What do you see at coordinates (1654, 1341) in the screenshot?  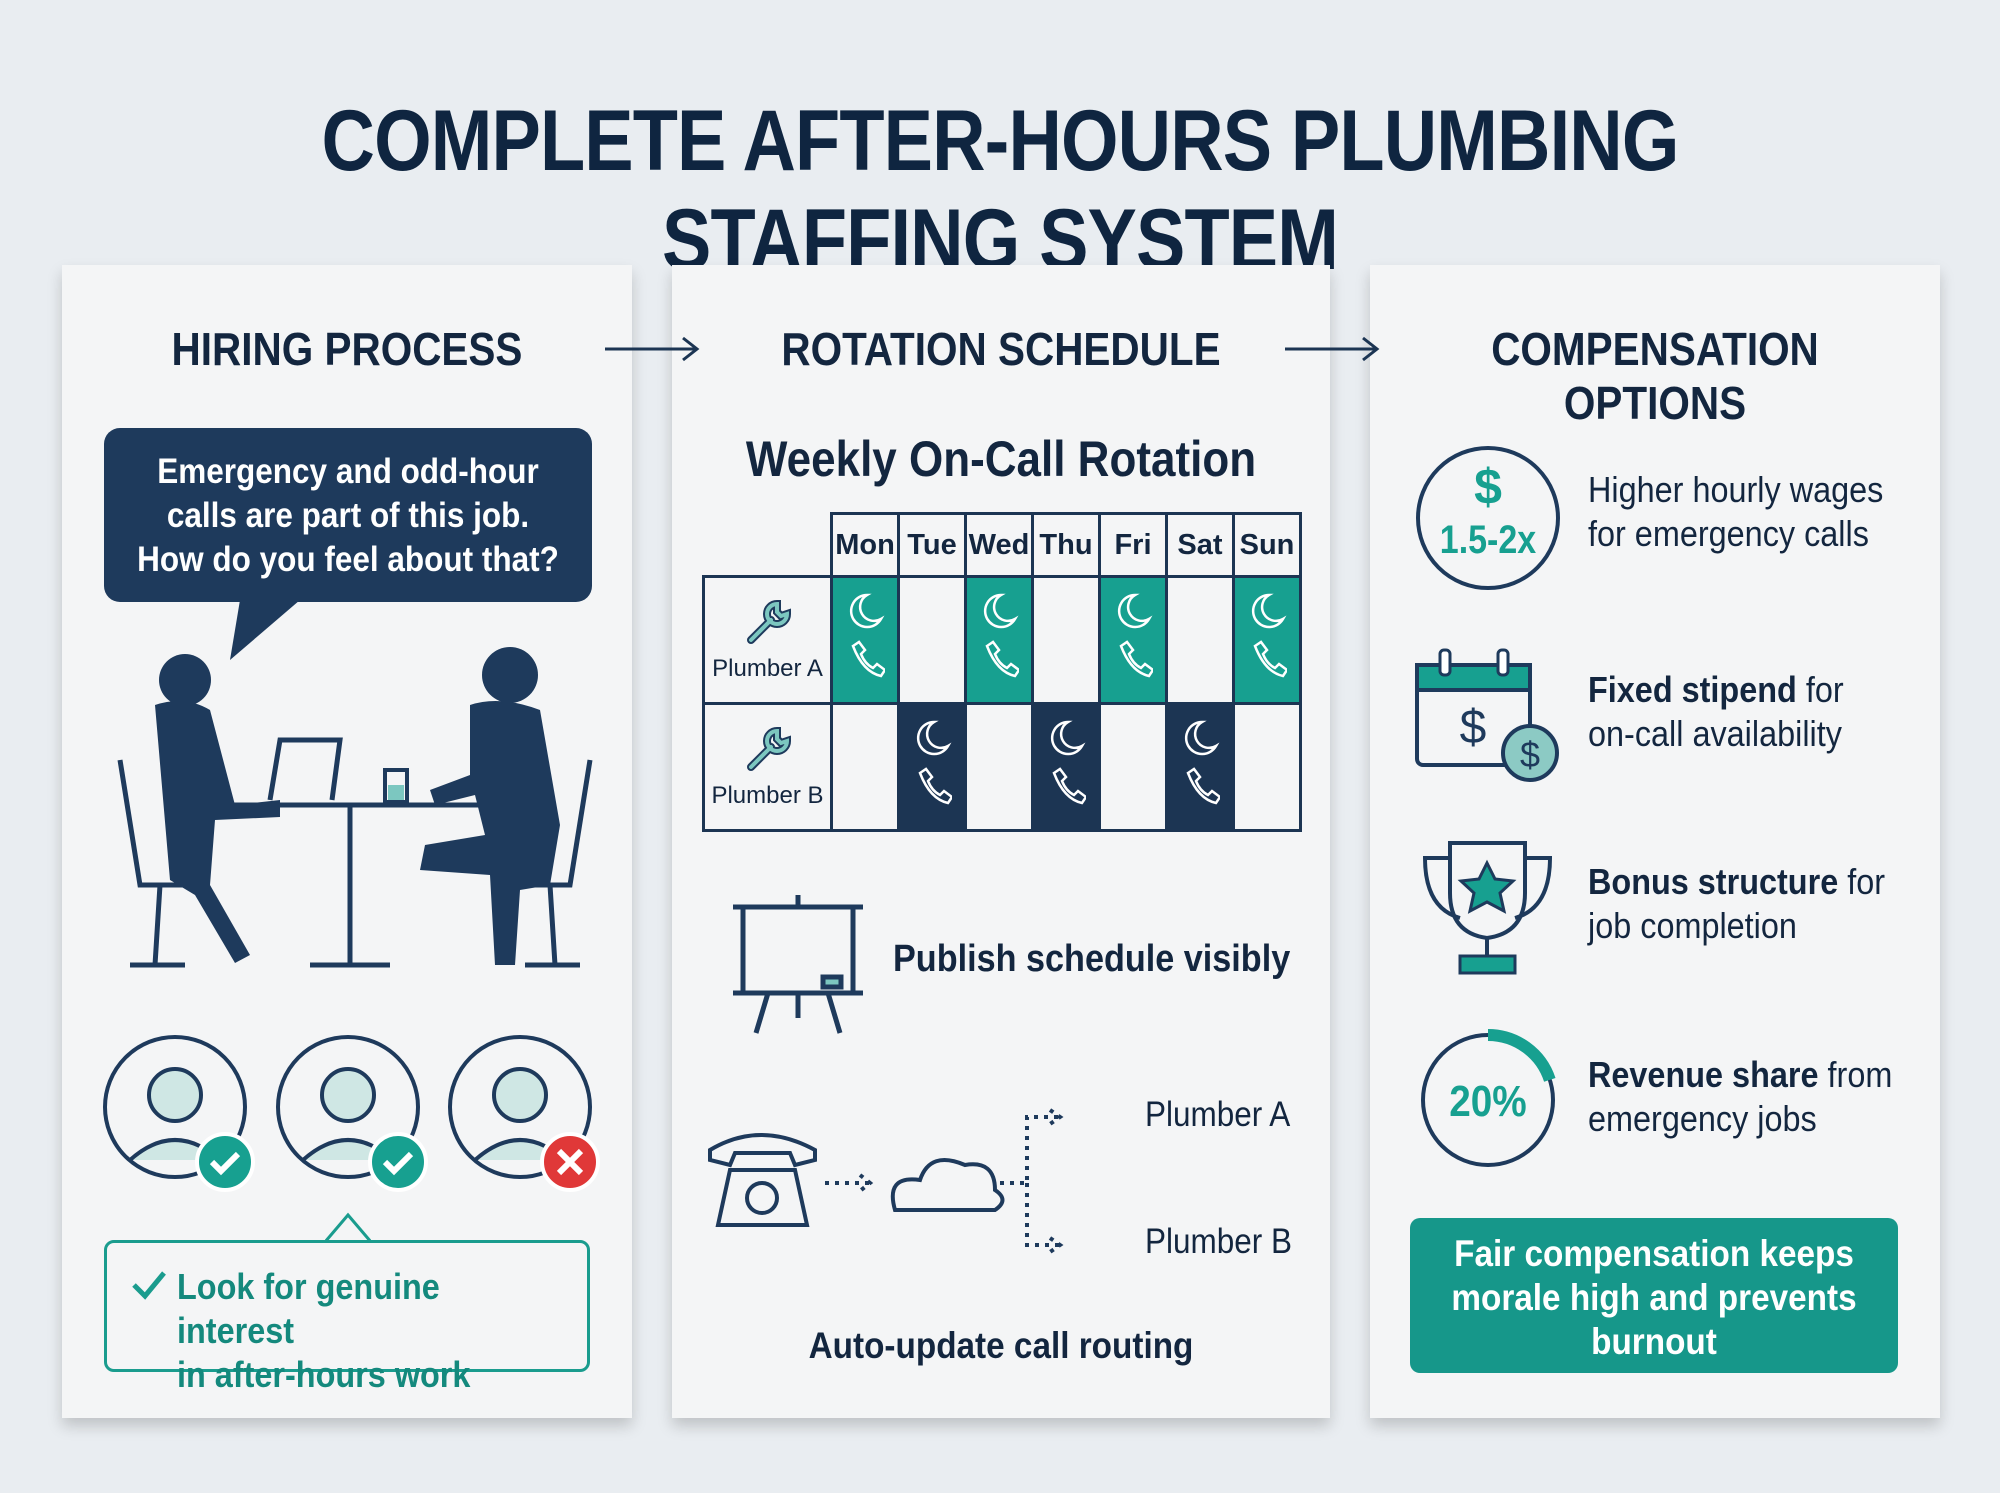 I see `summary-line: burnout` at bounding box center [1654, 1341].